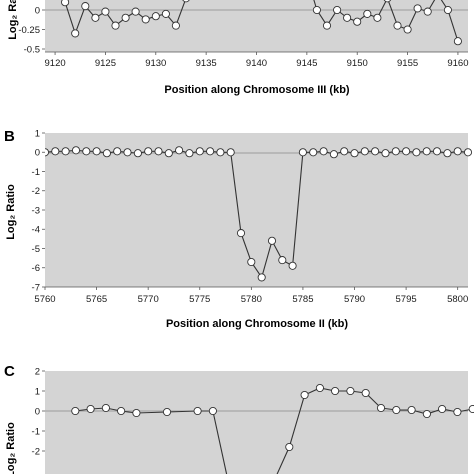 The image size is (474, 474). What do you see at coordinates (36, 431) in the screenshot?
I see `panel-c-ytick-label: -1` at bounding box center [36, 431].